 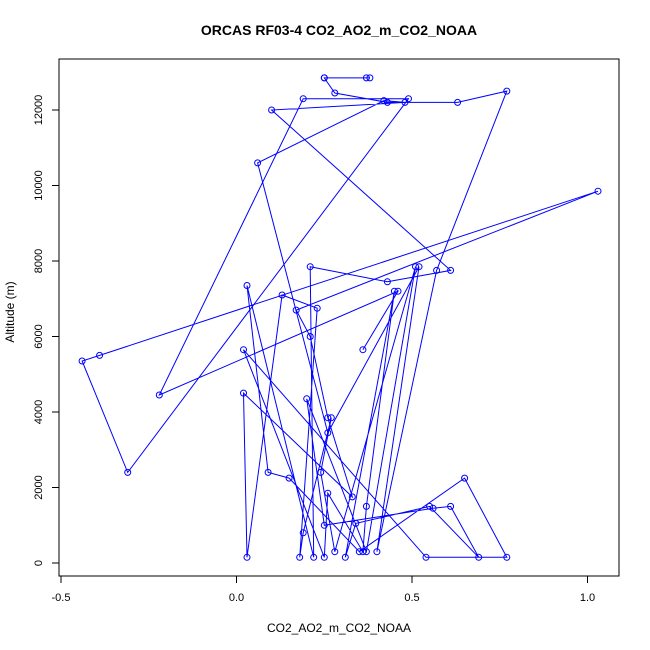 What do you see at coordinates (10, 311) in the screenshot?
I see `y-axis-label: Altitude (m)` at bounding box center [10, 311].